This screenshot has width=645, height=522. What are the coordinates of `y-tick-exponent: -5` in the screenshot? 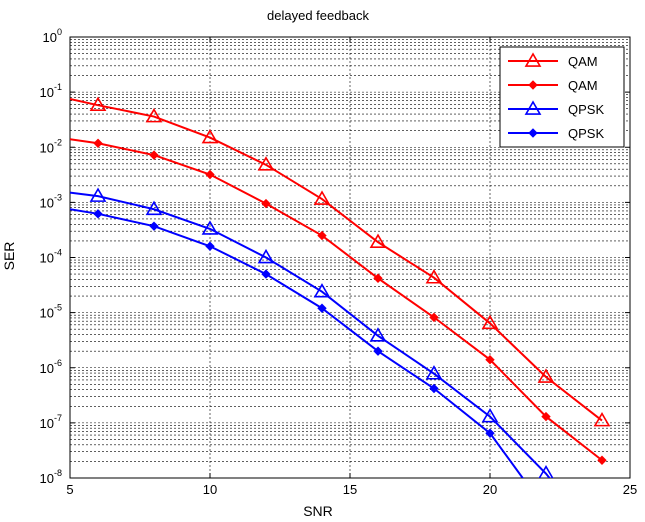 It's located at (58, 308).